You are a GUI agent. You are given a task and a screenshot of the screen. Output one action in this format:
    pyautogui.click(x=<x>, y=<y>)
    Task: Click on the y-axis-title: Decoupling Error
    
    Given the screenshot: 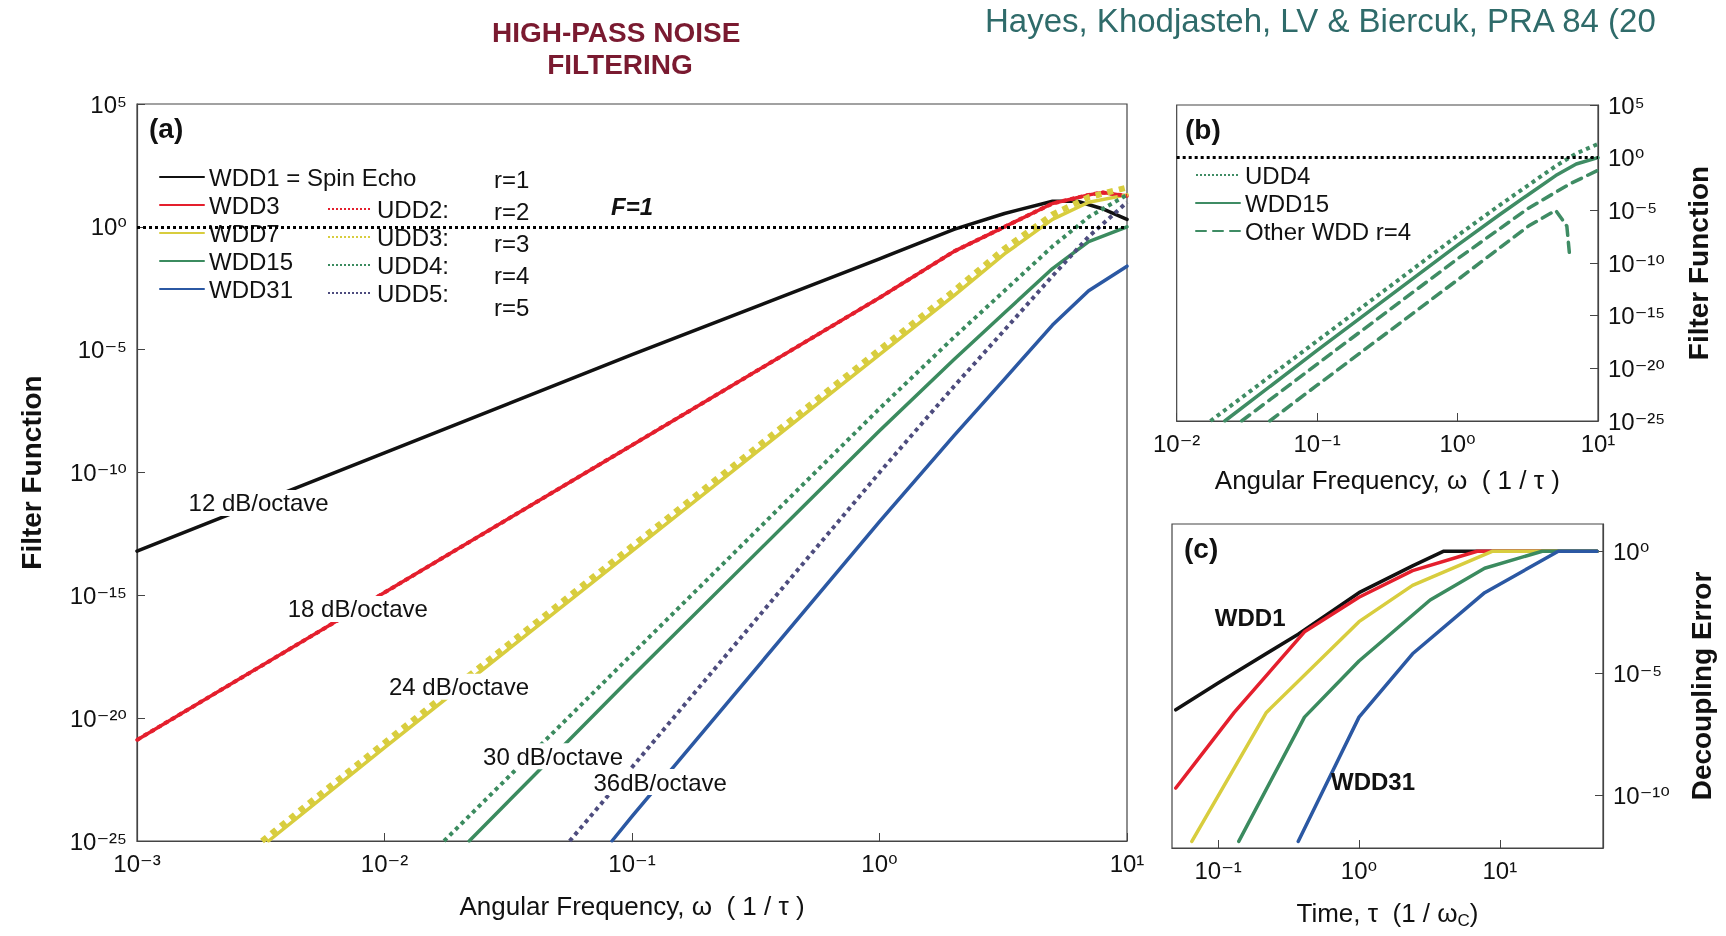 What is the action you would take?
    pyautogui.click(x=1701, y=686)
    